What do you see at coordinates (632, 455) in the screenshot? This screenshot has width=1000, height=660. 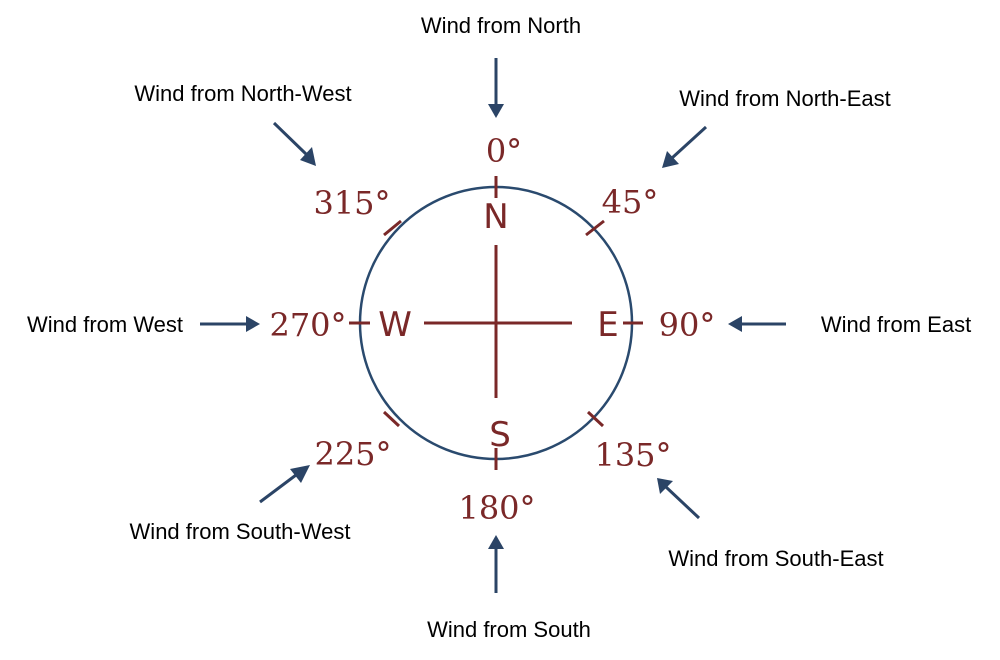 I see `degree-135: 135°` at bounding box center [632, 455].